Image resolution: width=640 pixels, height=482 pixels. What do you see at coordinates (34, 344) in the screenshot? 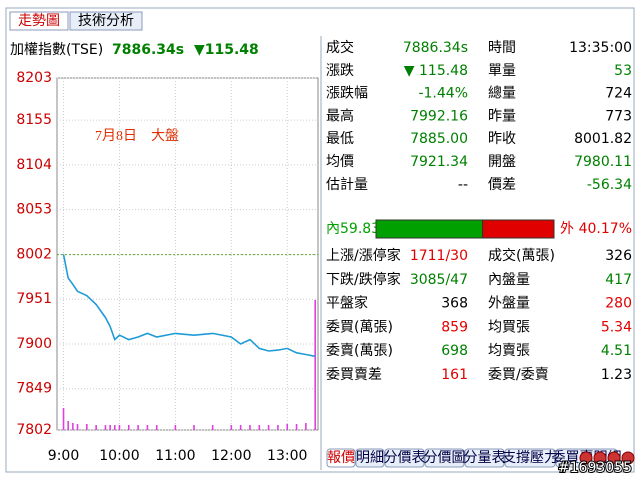
I see `y-tick-label: 7900` at bounding box center [34, 344].